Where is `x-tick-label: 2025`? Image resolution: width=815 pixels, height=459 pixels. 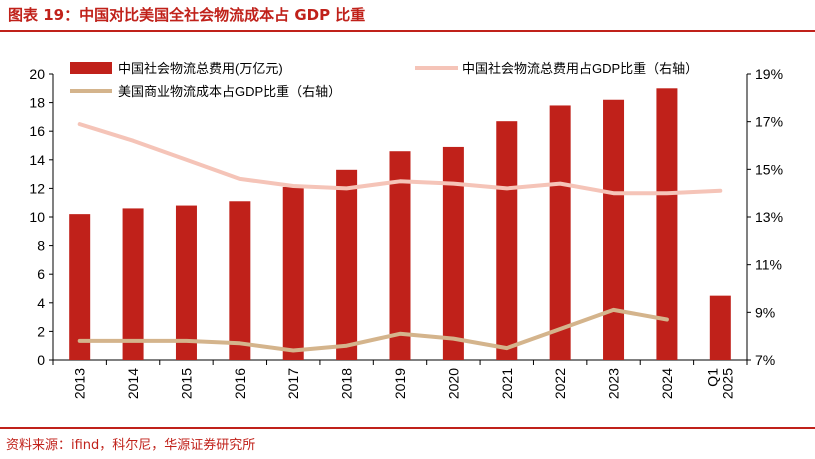 x-tick-label: 2025 is located at coordinates (727, 383).